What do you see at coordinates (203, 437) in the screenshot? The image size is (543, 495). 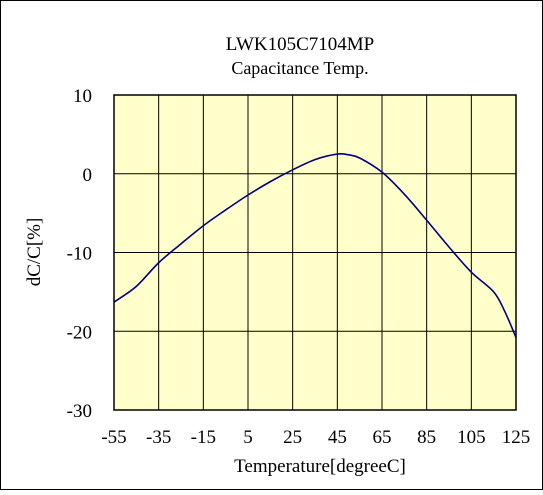 I see `x-tick-label-2: -15` at bounding box center [203, 437].